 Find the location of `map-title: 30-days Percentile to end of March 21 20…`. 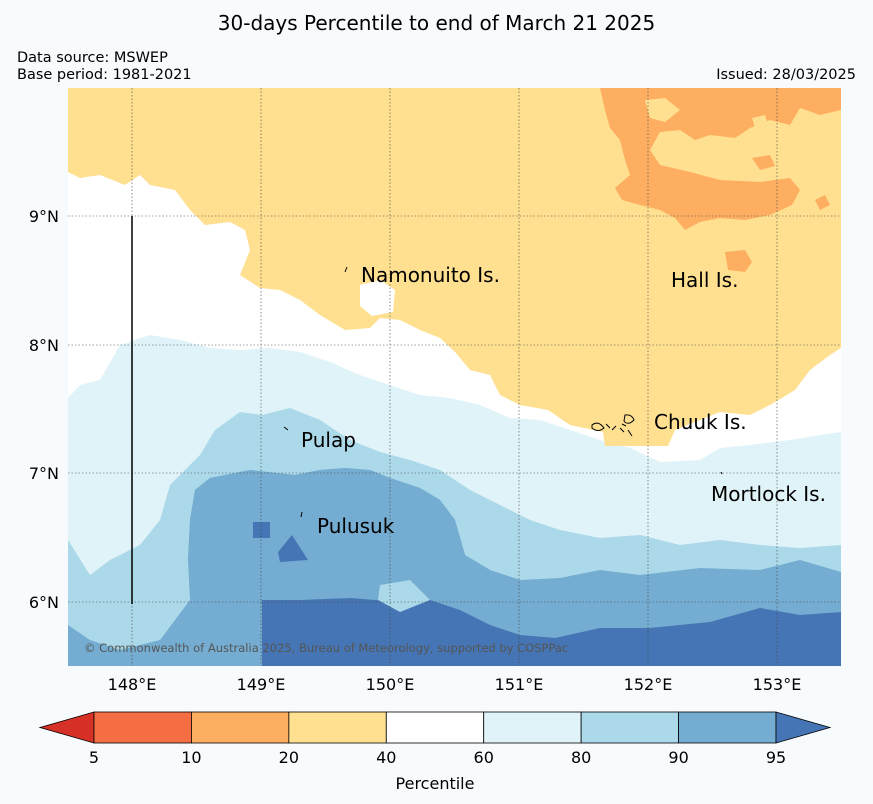

map-title: 30-days Percentile to end of March 21 20… is located at coordinates (436, 23).